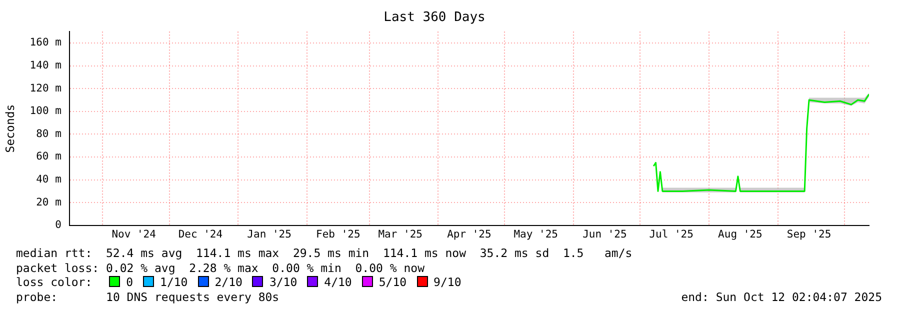 The image size is (897, 310). I want to click on x-tick-label: Apr '25, so click(469, 234).